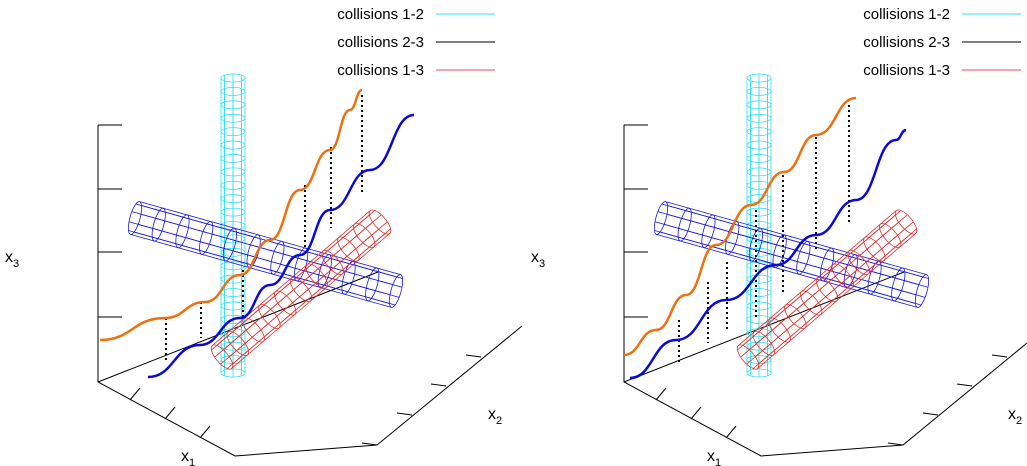 This screenshot has width=1027, height=466. What do you see at coordinates (906, 70) in the screenshot?
I see `right-legend-label-3: collisions 1-3` at bounding box center [906, 70].